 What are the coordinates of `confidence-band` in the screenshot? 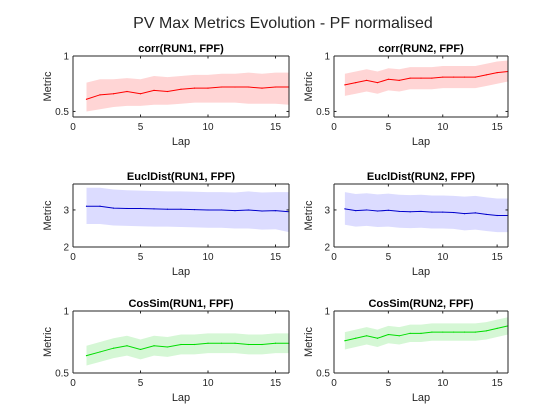 It's located at (188, 210).